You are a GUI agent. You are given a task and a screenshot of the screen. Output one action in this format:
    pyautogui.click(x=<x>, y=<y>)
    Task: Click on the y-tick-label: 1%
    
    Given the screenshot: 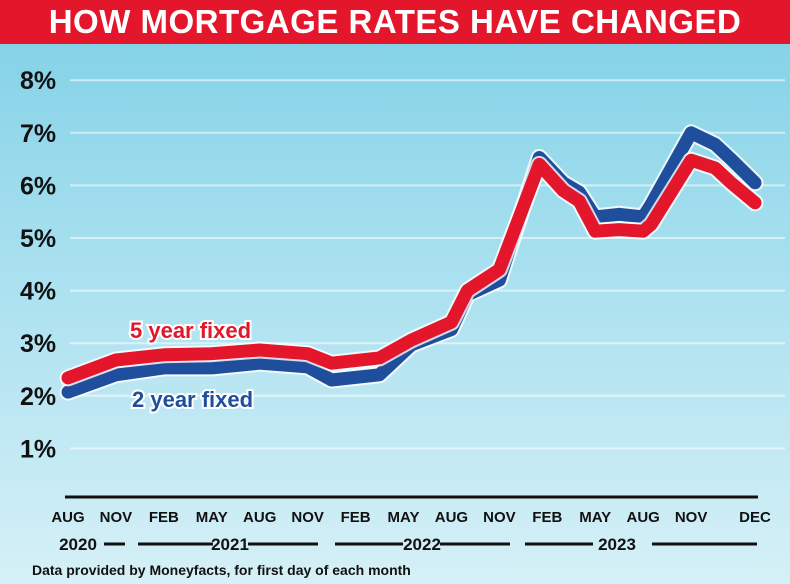 What is the action you would take?
    pyautogui.click(x=38, y=449)
    